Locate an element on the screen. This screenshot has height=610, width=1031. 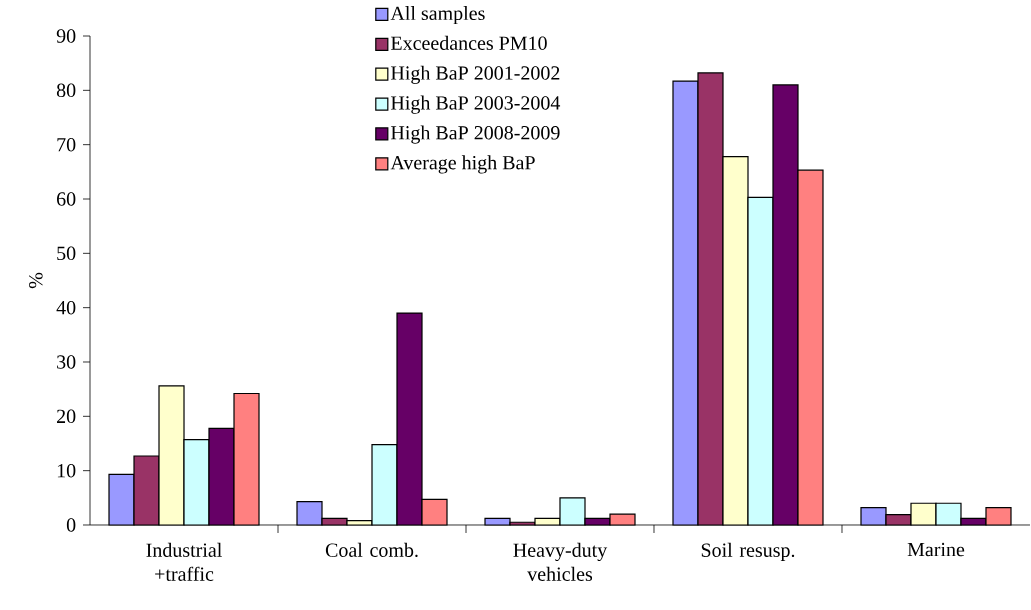
legend-label: High BaP 2003-2004 is located at coordinates (475, 104).